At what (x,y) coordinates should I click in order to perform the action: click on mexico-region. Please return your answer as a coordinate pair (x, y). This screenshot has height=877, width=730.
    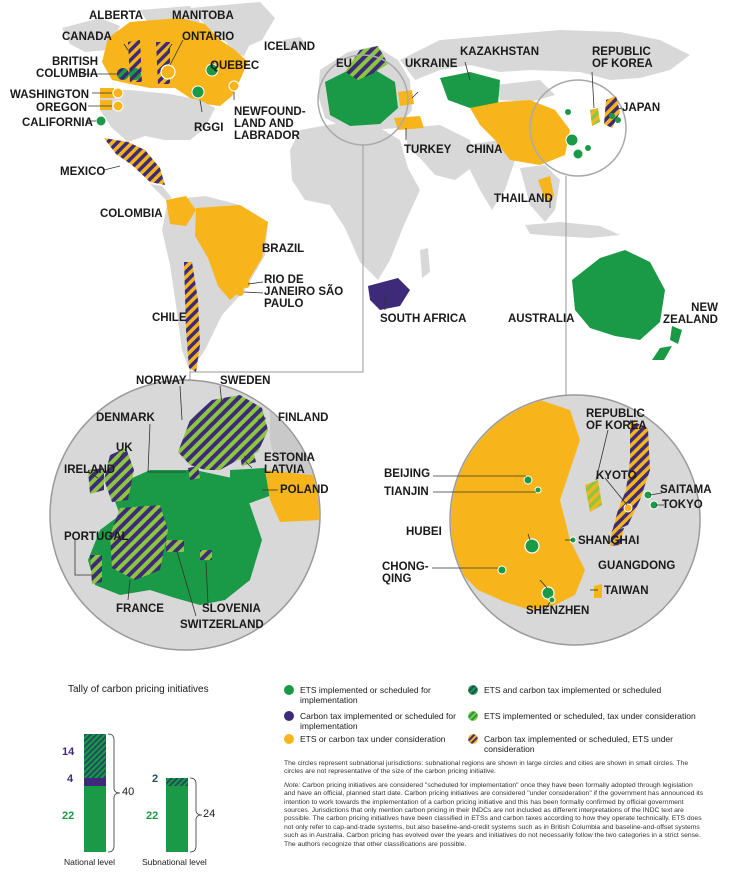
    Looking at the image, I should click on (134, 161).